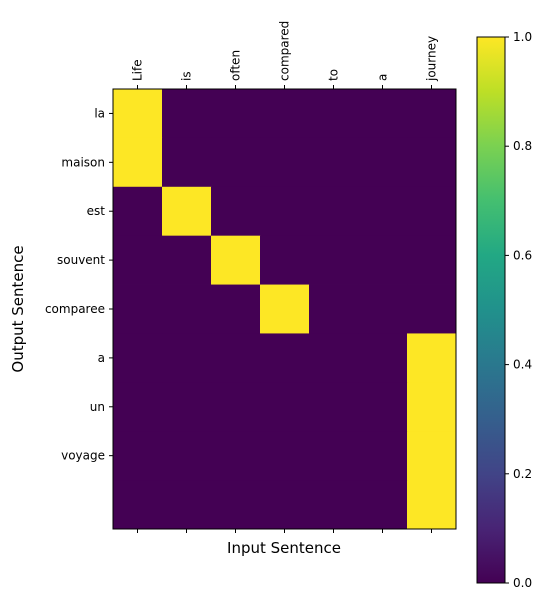 The height and width of the screenshot is (600, 544). I want to click on x-tick-label: compared, so click(285, 51).